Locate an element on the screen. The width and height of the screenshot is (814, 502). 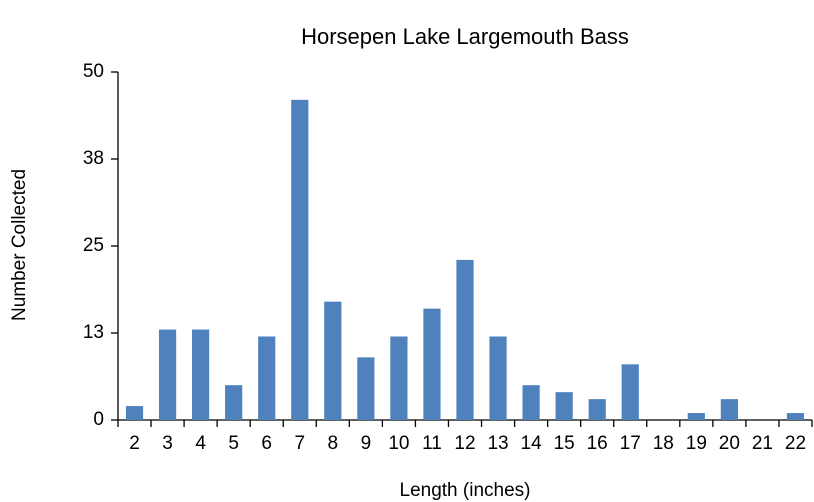
x-tick-label: 13 is located at coordinates (497, 443).